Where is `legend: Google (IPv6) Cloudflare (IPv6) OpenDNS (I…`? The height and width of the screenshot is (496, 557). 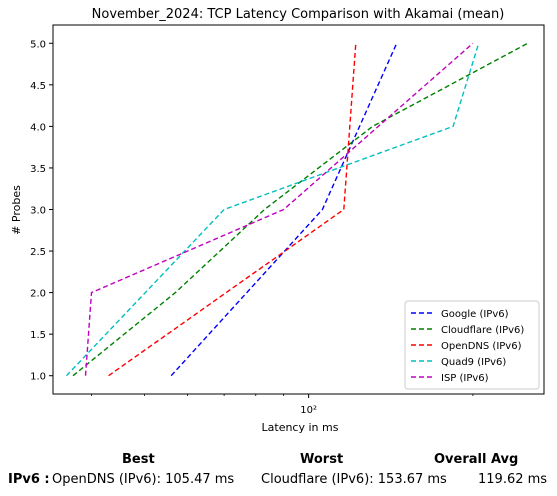 legend: Google (IPv6) Cloudflare (IPv6) OpenDNS (I… is located at coordinates (472, 345).